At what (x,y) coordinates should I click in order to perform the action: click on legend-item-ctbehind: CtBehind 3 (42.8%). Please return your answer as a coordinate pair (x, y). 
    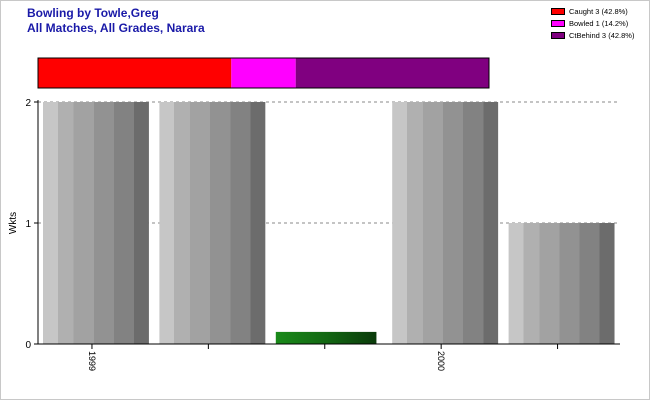
    Looking at the image, I should click on (592, 35).